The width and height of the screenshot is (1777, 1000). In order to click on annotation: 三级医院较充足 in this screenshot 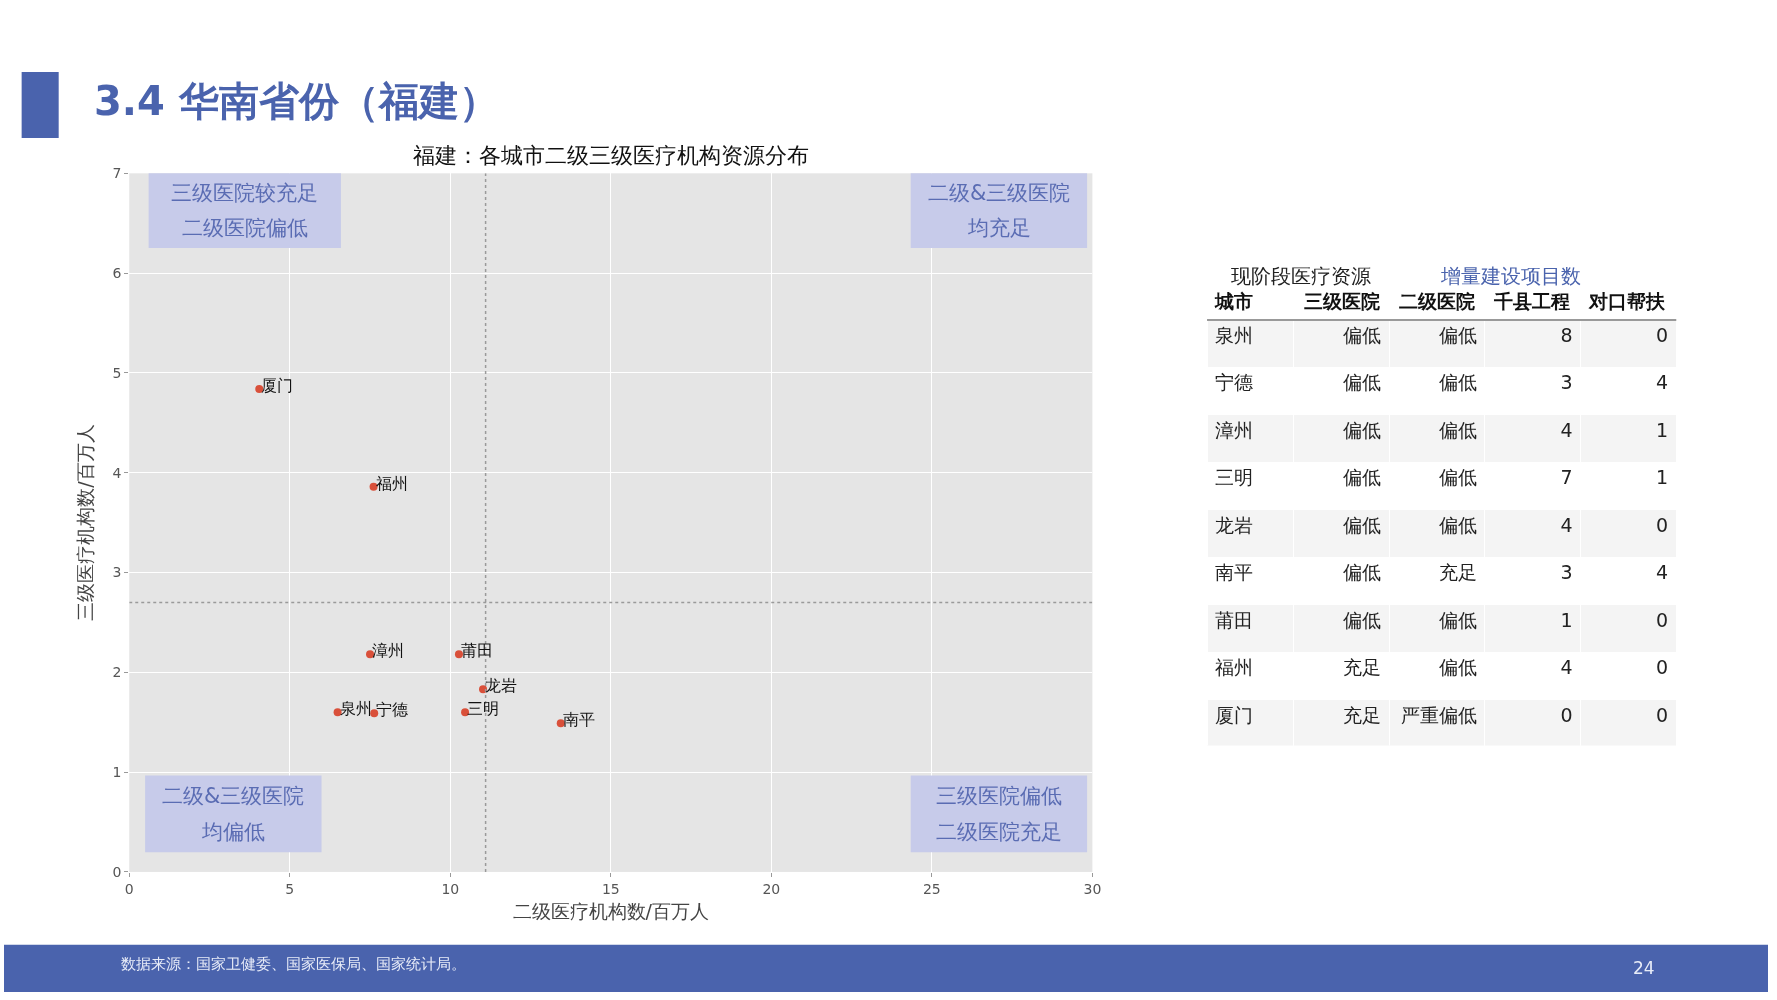, I will do `click(244, 193)`.